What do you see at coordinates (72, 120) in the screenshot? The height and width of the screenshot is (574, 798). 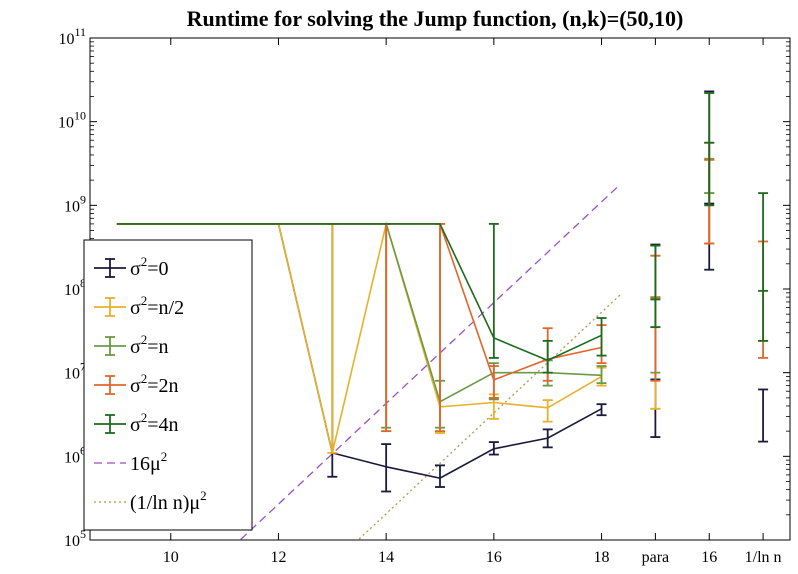 I see `y-tick-label: 10¹⁰` at bounding box center [72, 120].